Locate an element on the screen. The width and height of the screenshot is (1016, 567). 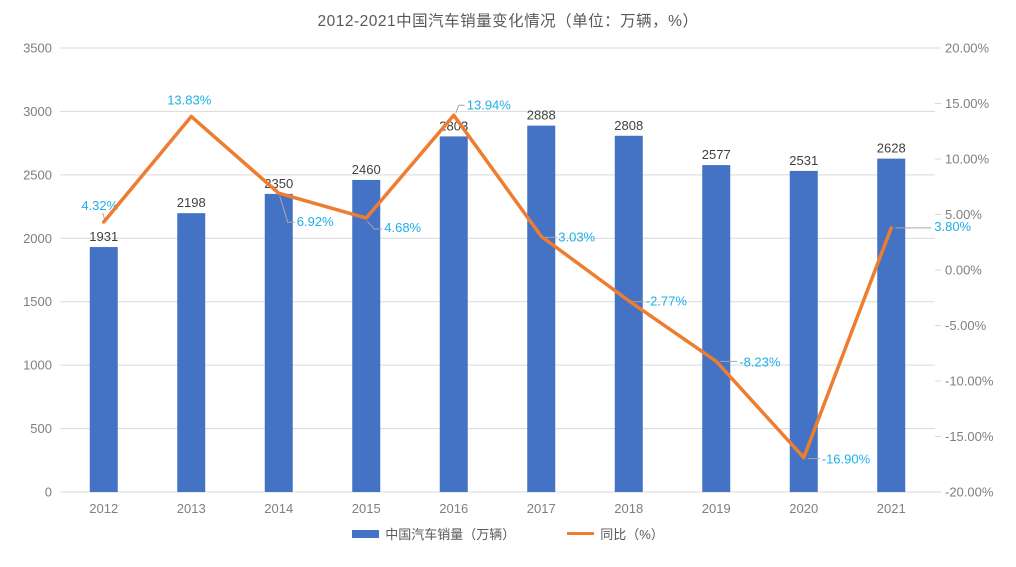
percent-label: -8.23% is located at coordinates (760, 361).